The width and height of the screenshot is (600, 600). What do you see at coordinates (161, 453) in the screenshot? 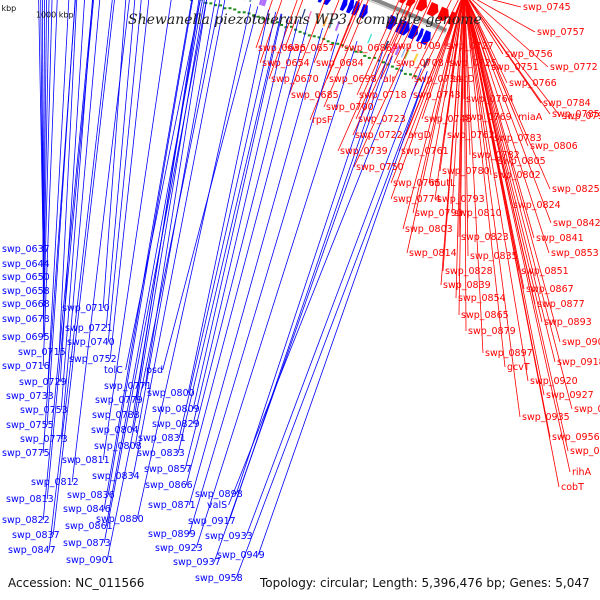
I see `reverse-gene-label: swp_0833` at bounding box center [161, 453].